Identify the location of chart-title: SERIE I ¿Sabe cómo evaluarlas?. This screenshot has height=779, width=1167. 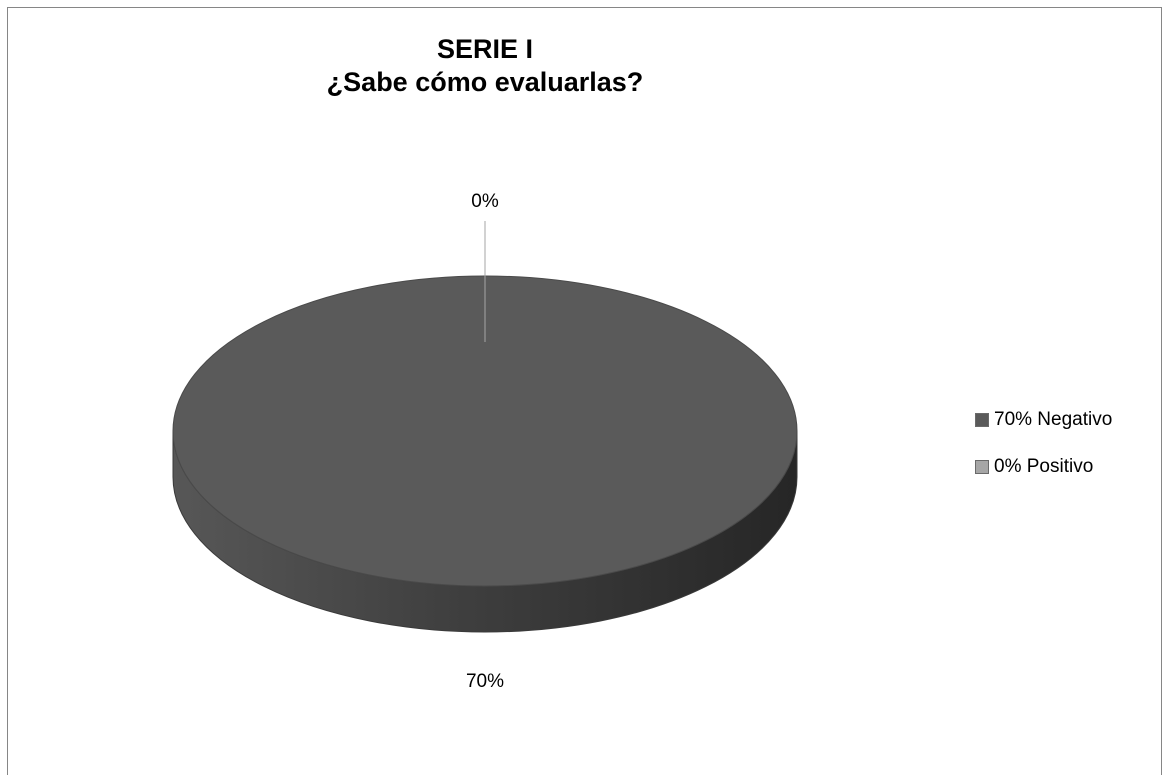
(485, 66).